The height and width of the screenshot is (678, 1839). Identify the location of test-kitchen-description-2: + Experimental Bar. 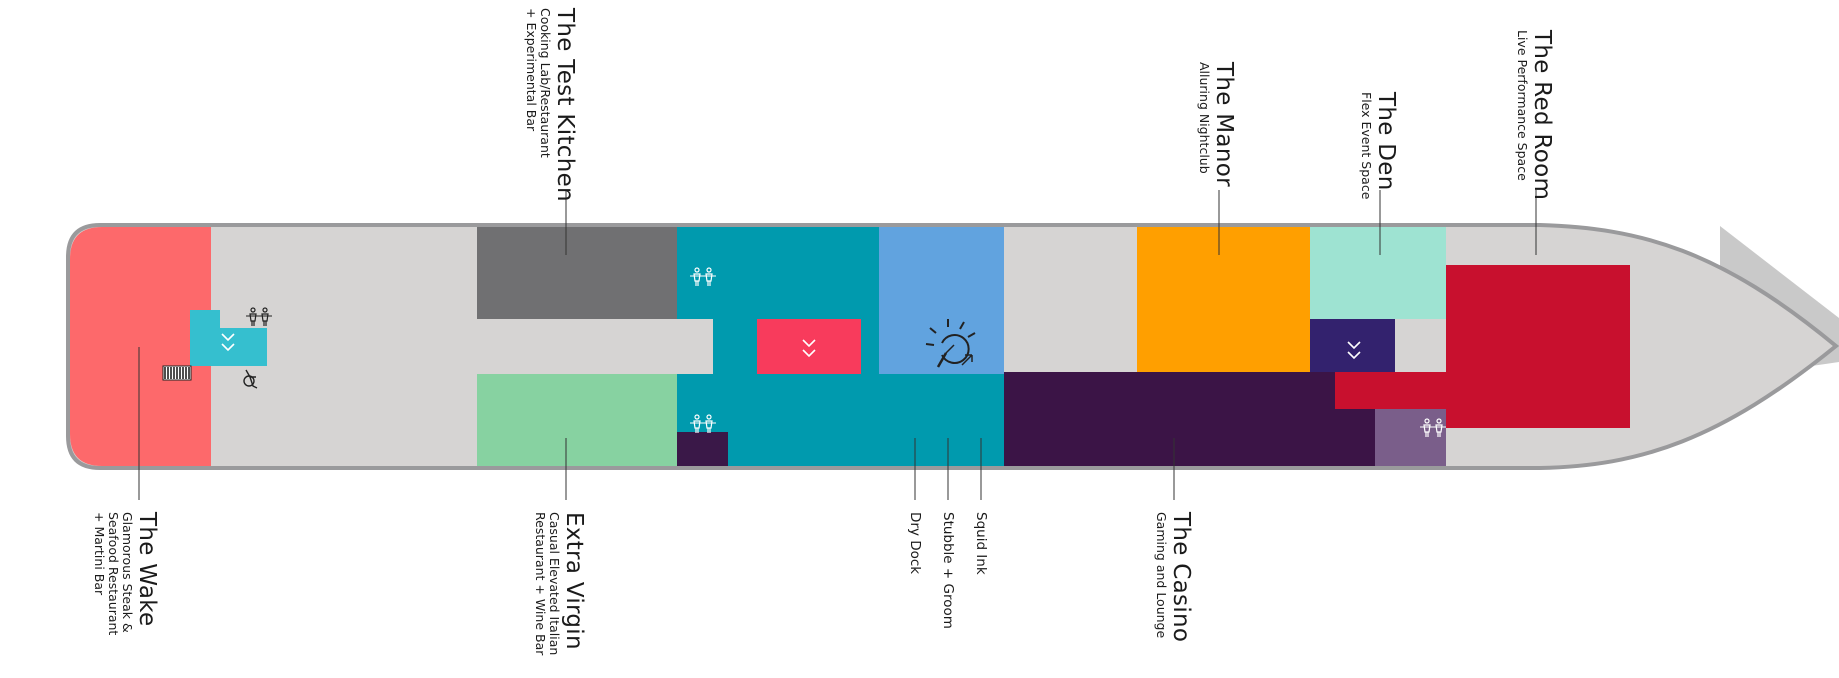
(531, 70).